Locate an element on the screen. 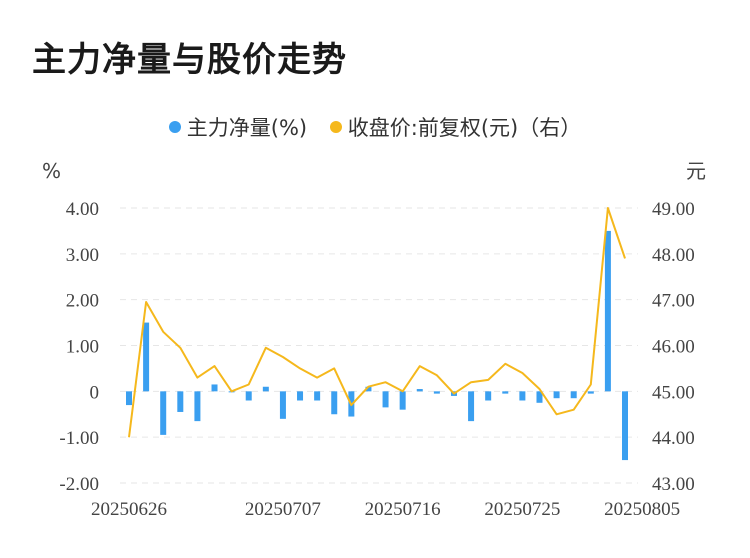  legend-item-net-flow: 主力净量(%) is located at coordinates (238, 127).